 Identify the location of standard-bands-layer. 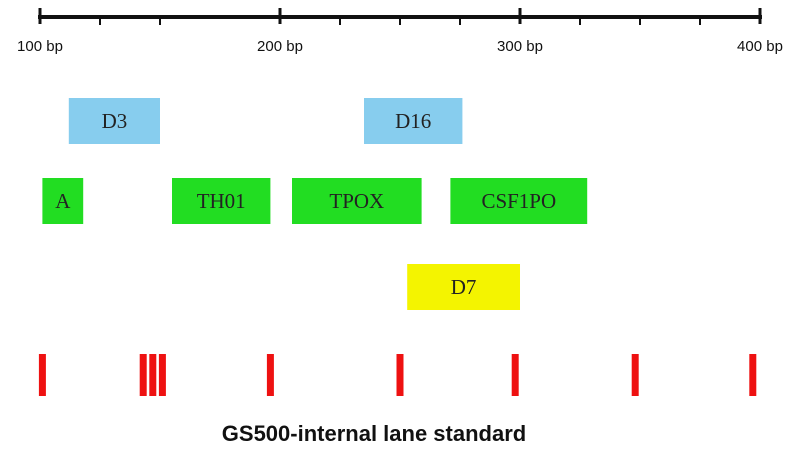
(397, 375).